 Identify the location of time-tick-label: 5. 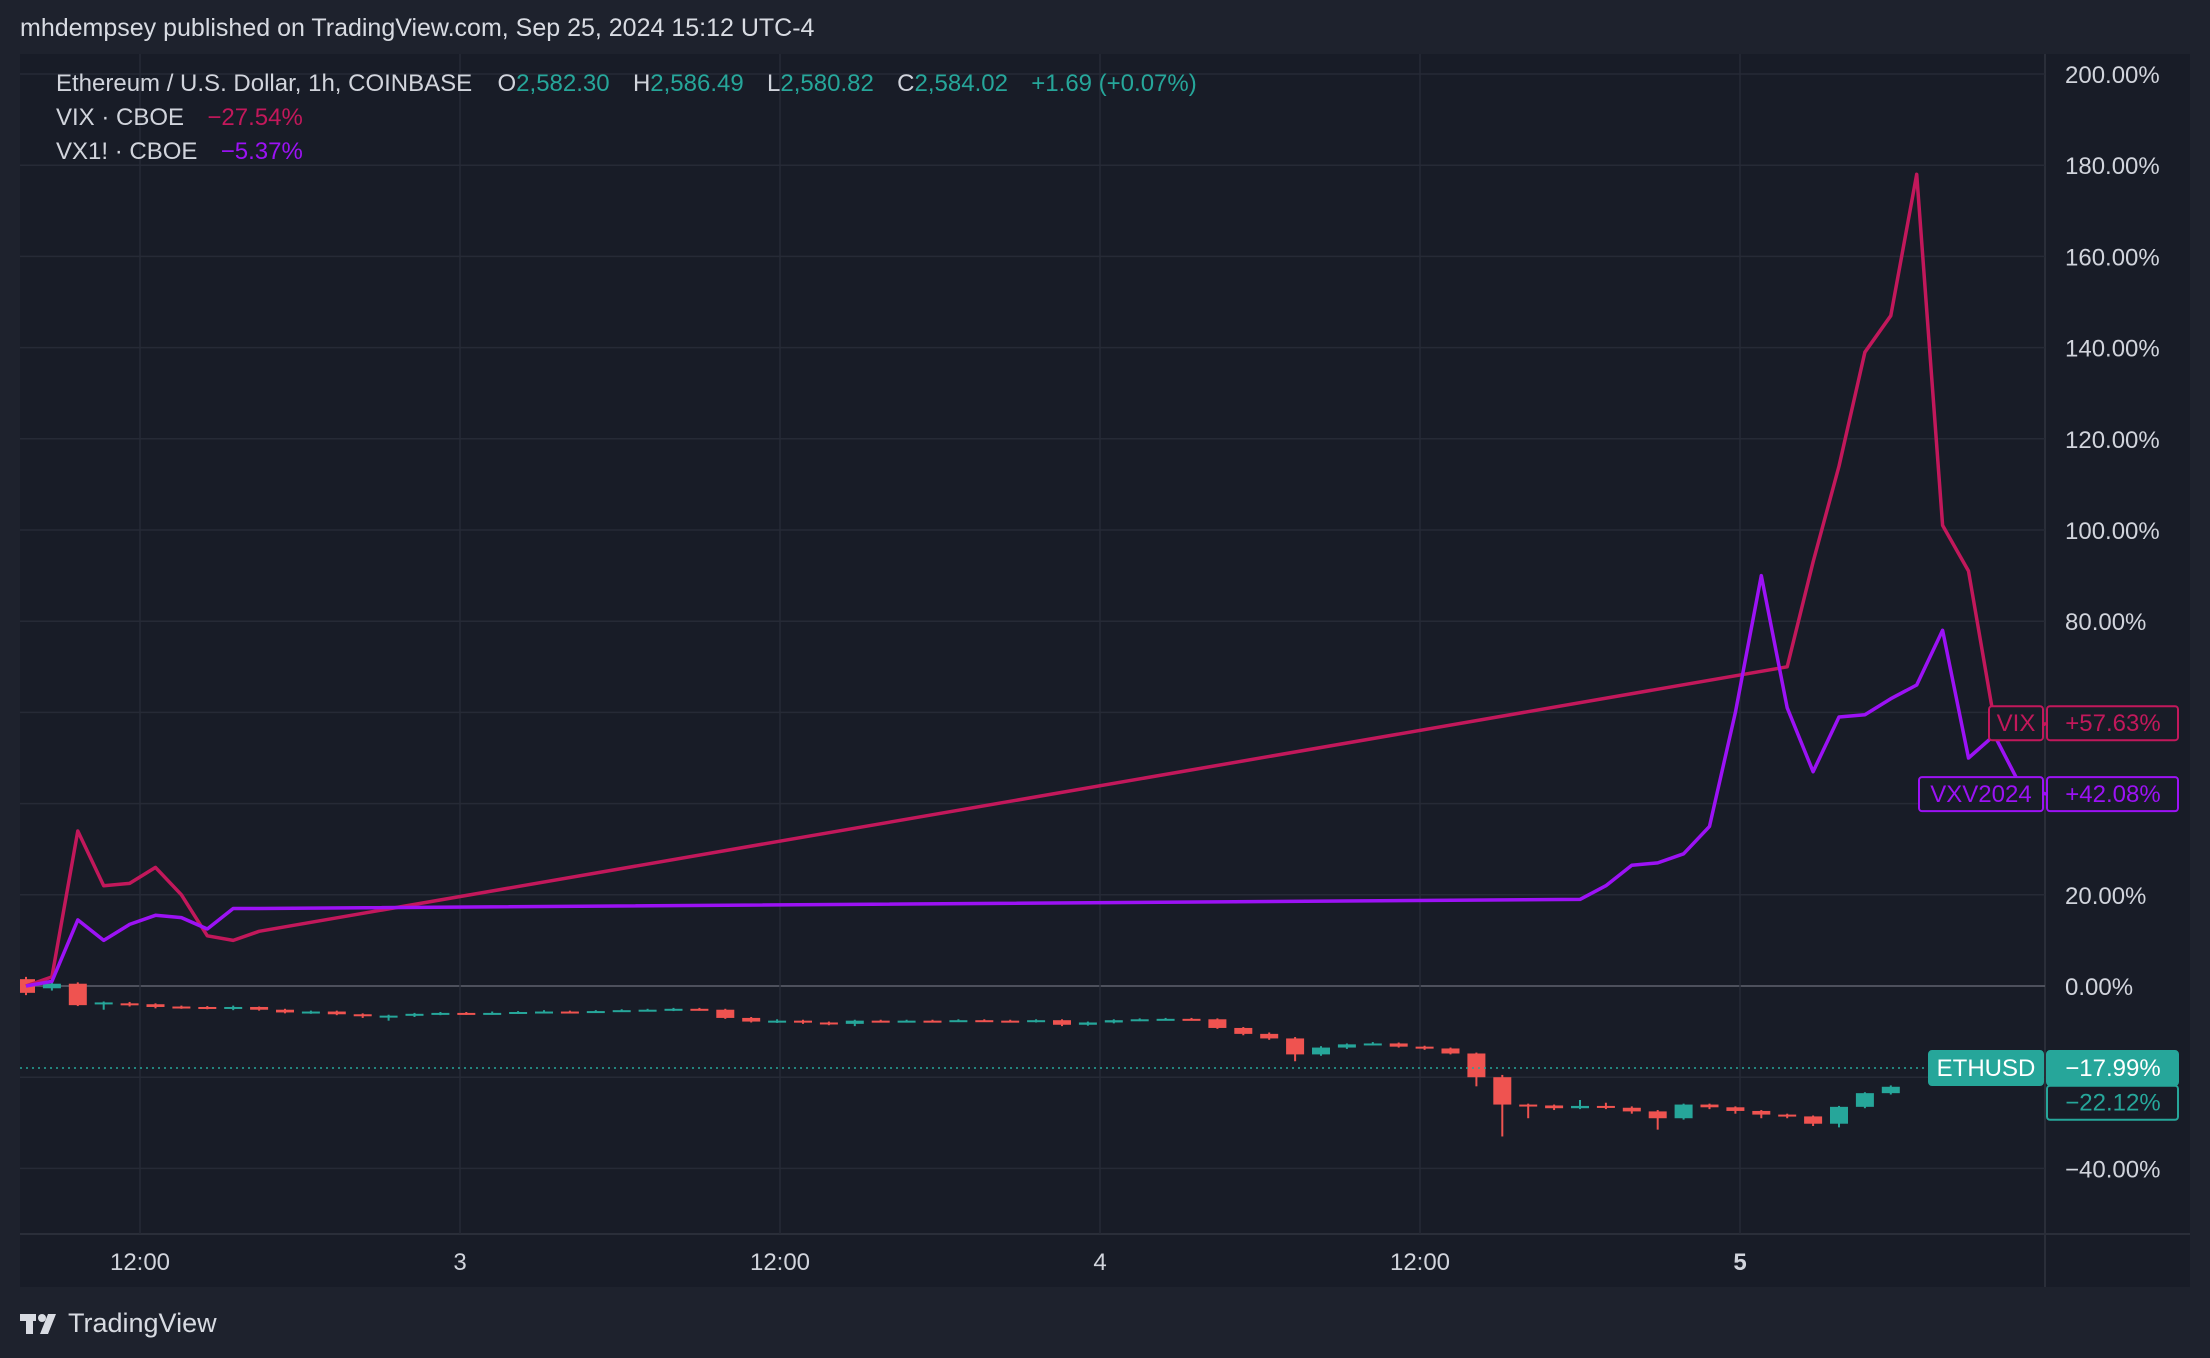
(1739, 1262).